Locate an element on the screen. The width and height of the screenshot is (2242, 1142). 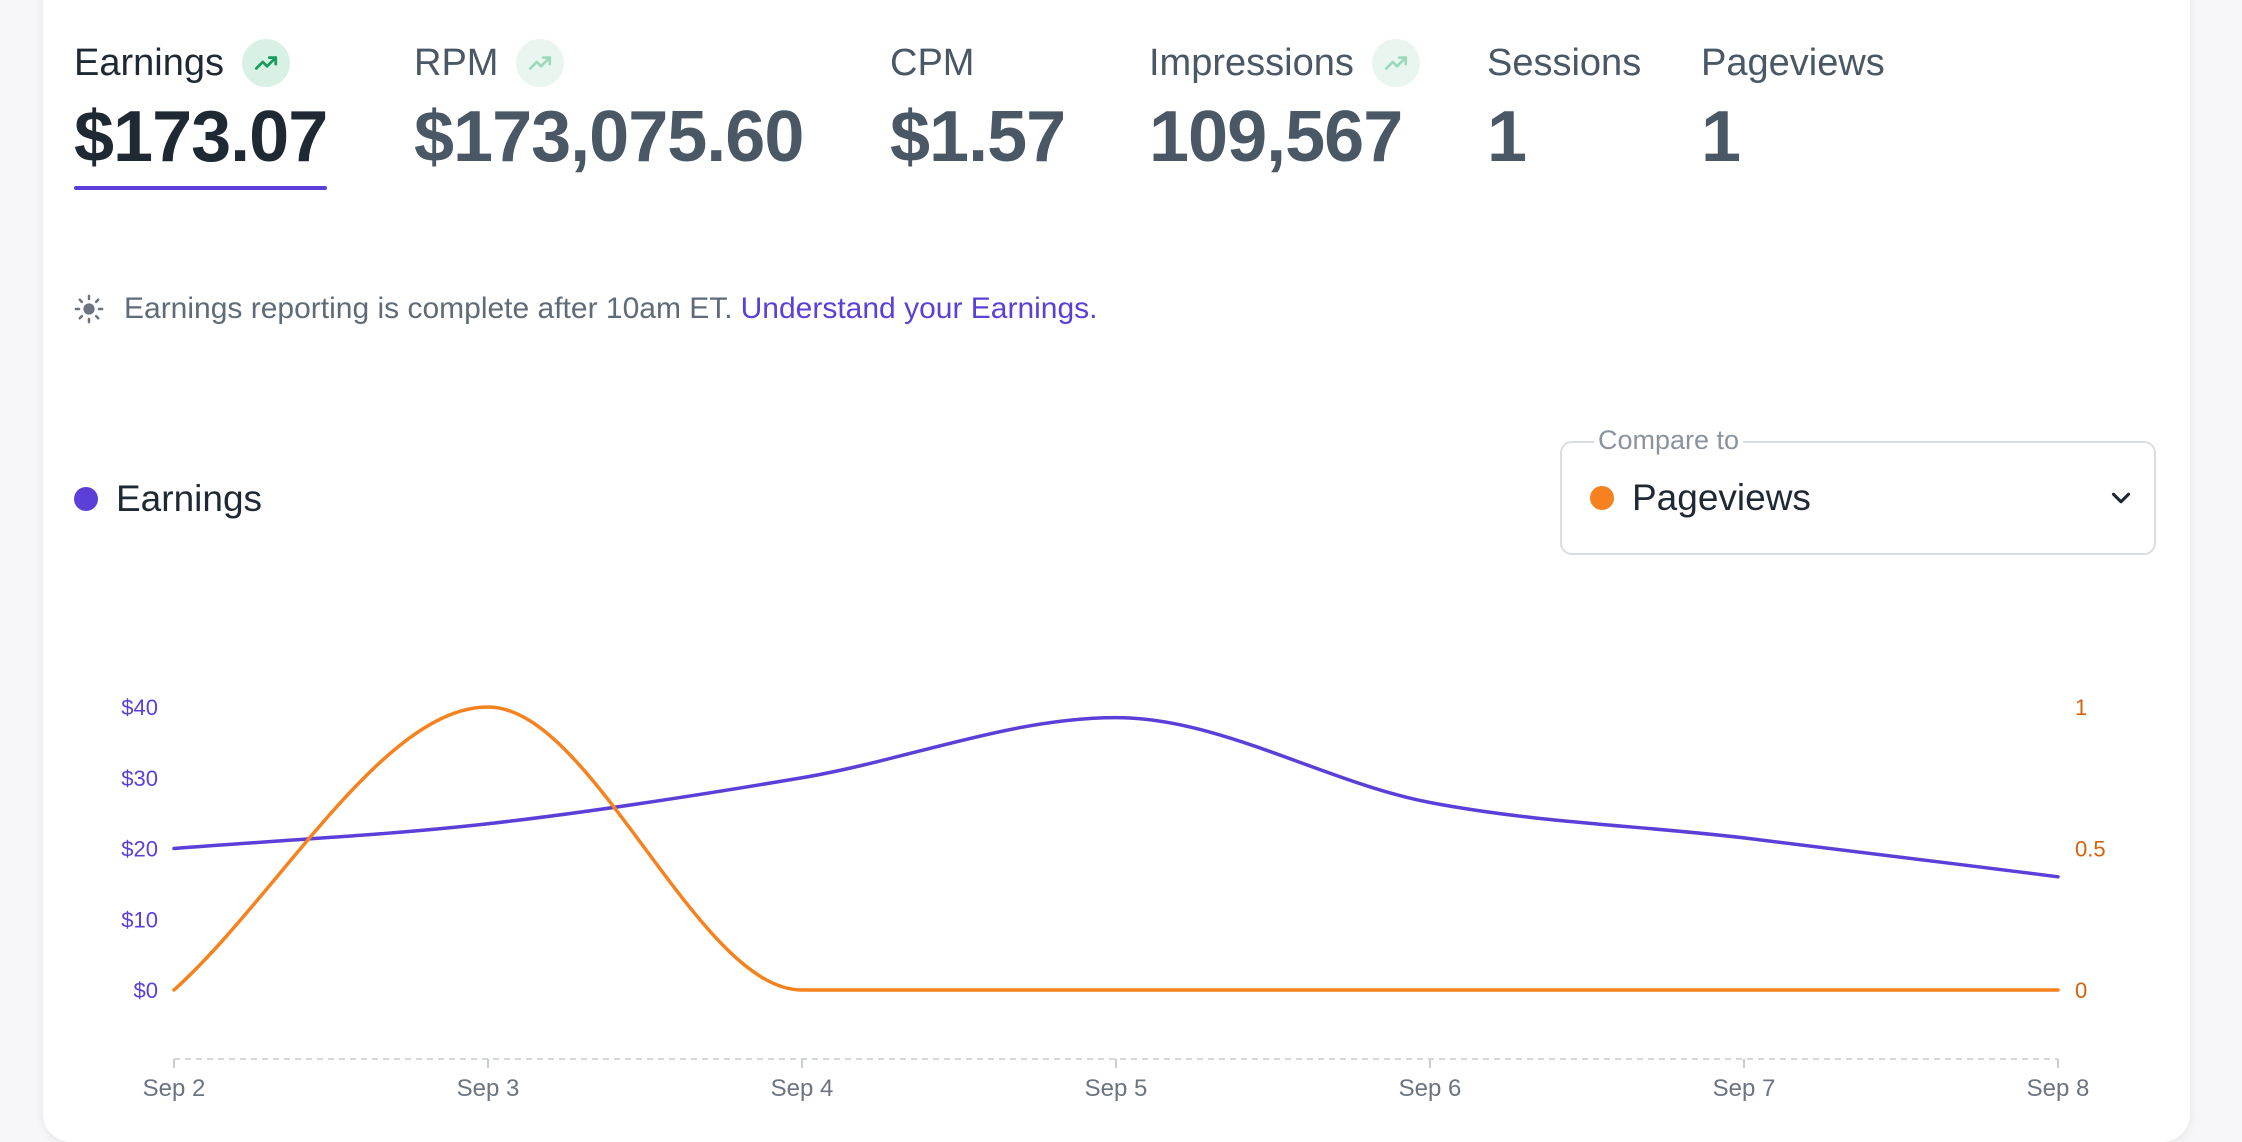
x-tick-label: Sep 4 is located at coordinates (802, 1088).